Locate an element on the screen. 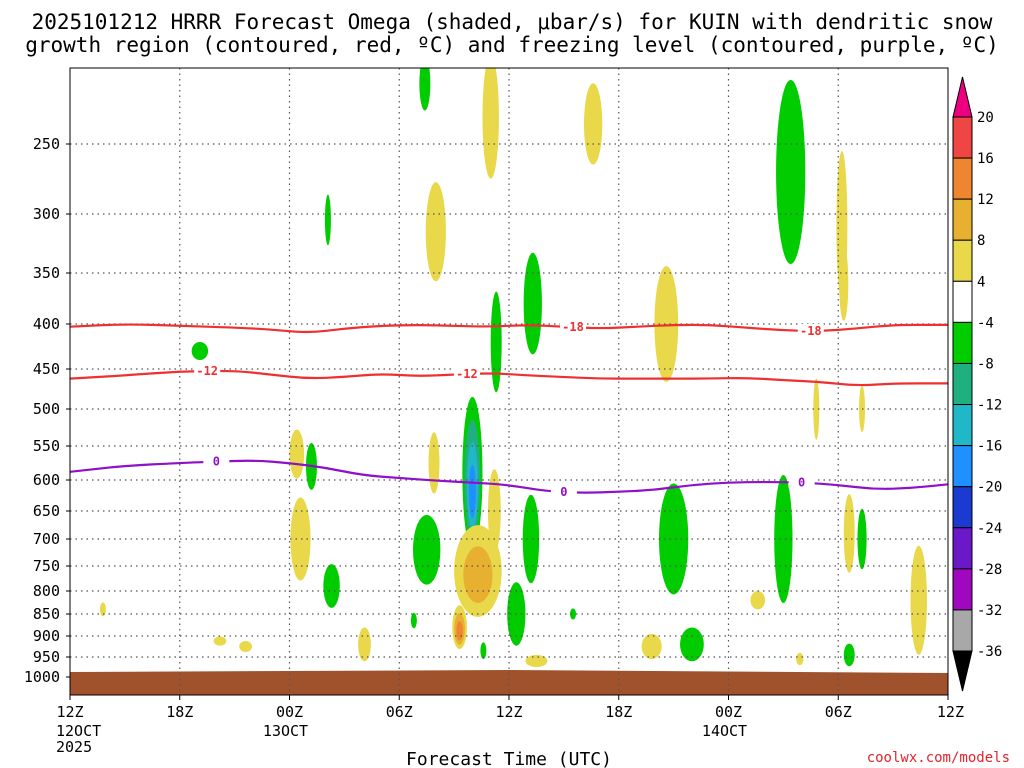  contour-label--18C-0: -18 is located at coordinates (573, 327).